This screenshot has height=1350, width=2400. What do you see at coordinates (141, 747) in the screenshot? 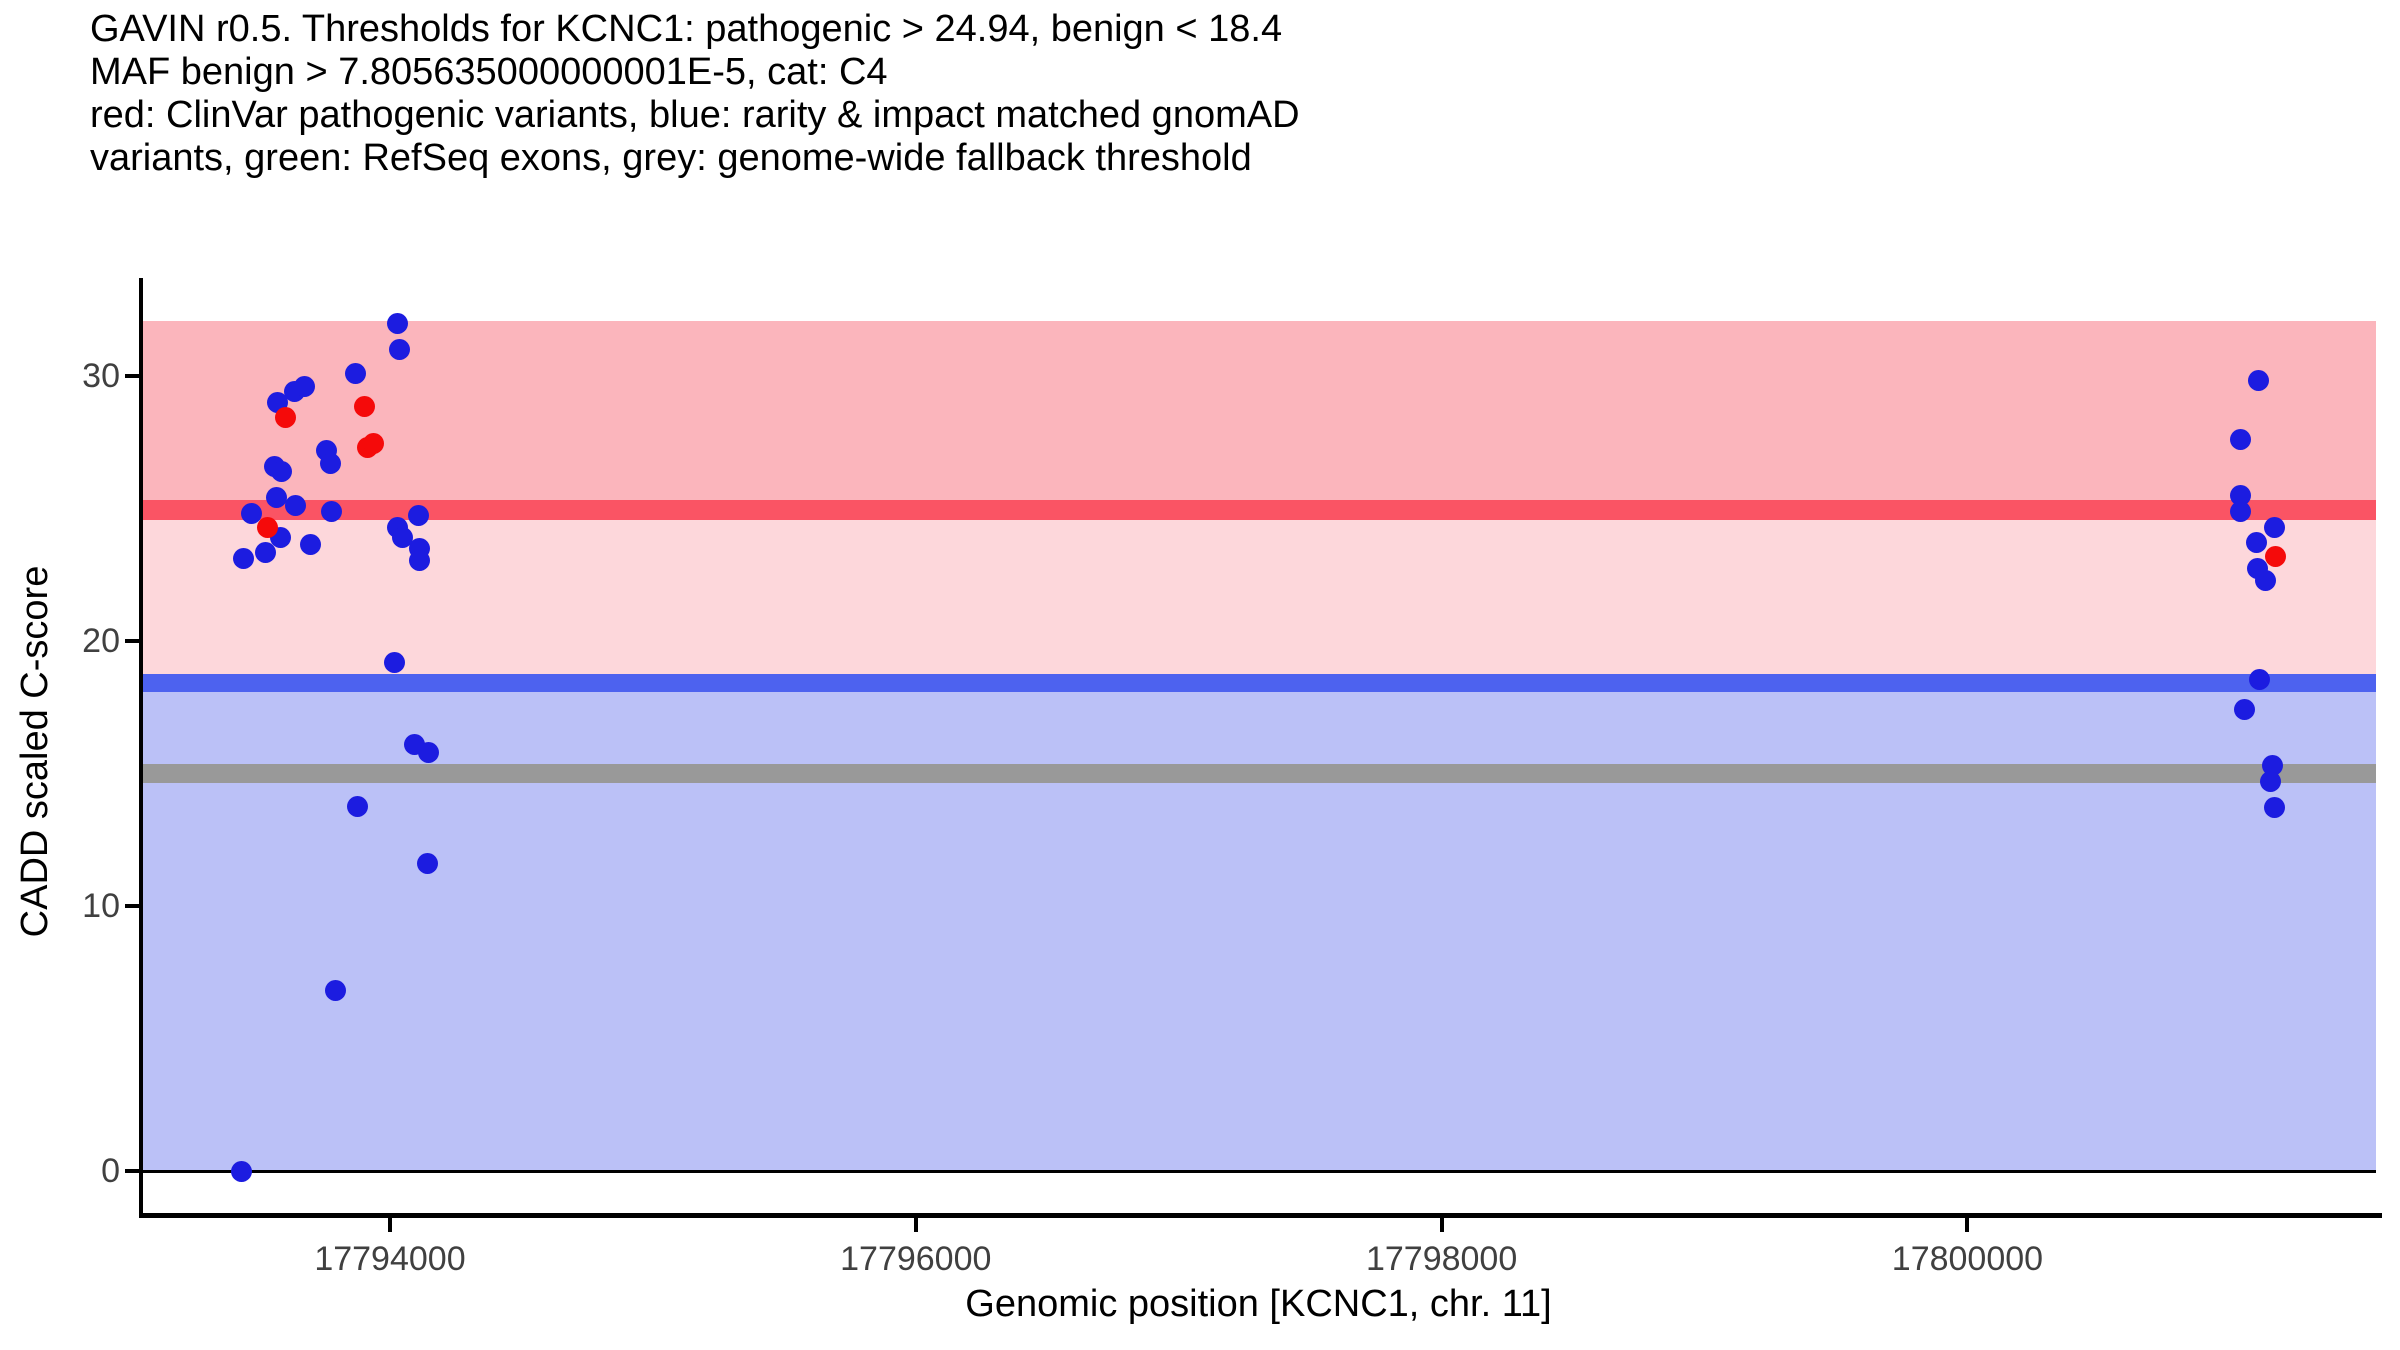
I see `y-axis-line` at bounding box center [141, 747].